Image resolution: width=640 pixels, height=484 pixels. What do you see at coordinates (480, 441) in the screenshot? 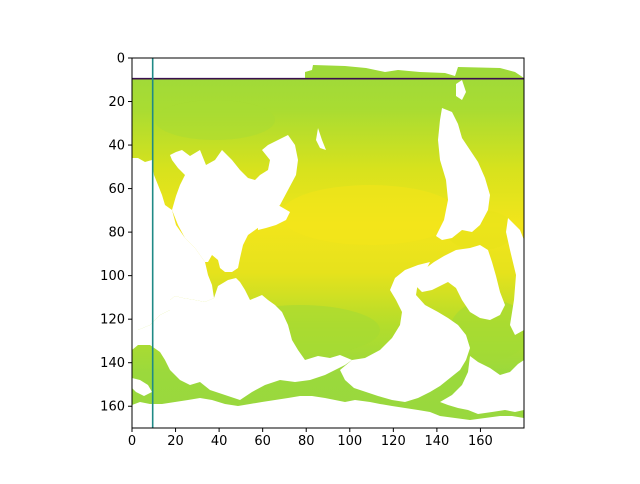
I see `x-tick-label: 160` at bounding box center [480, 441].